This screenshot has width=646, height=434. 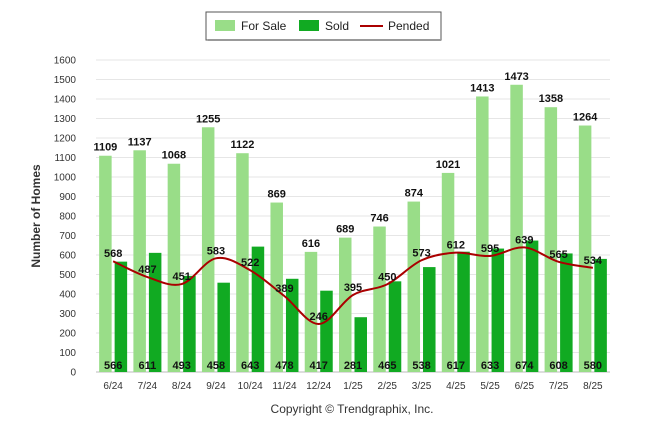 What do you see at coordinates (311, 244) in the screenshot?
I see `for-sale-value-label: 616` at bounding box center [311, 244].